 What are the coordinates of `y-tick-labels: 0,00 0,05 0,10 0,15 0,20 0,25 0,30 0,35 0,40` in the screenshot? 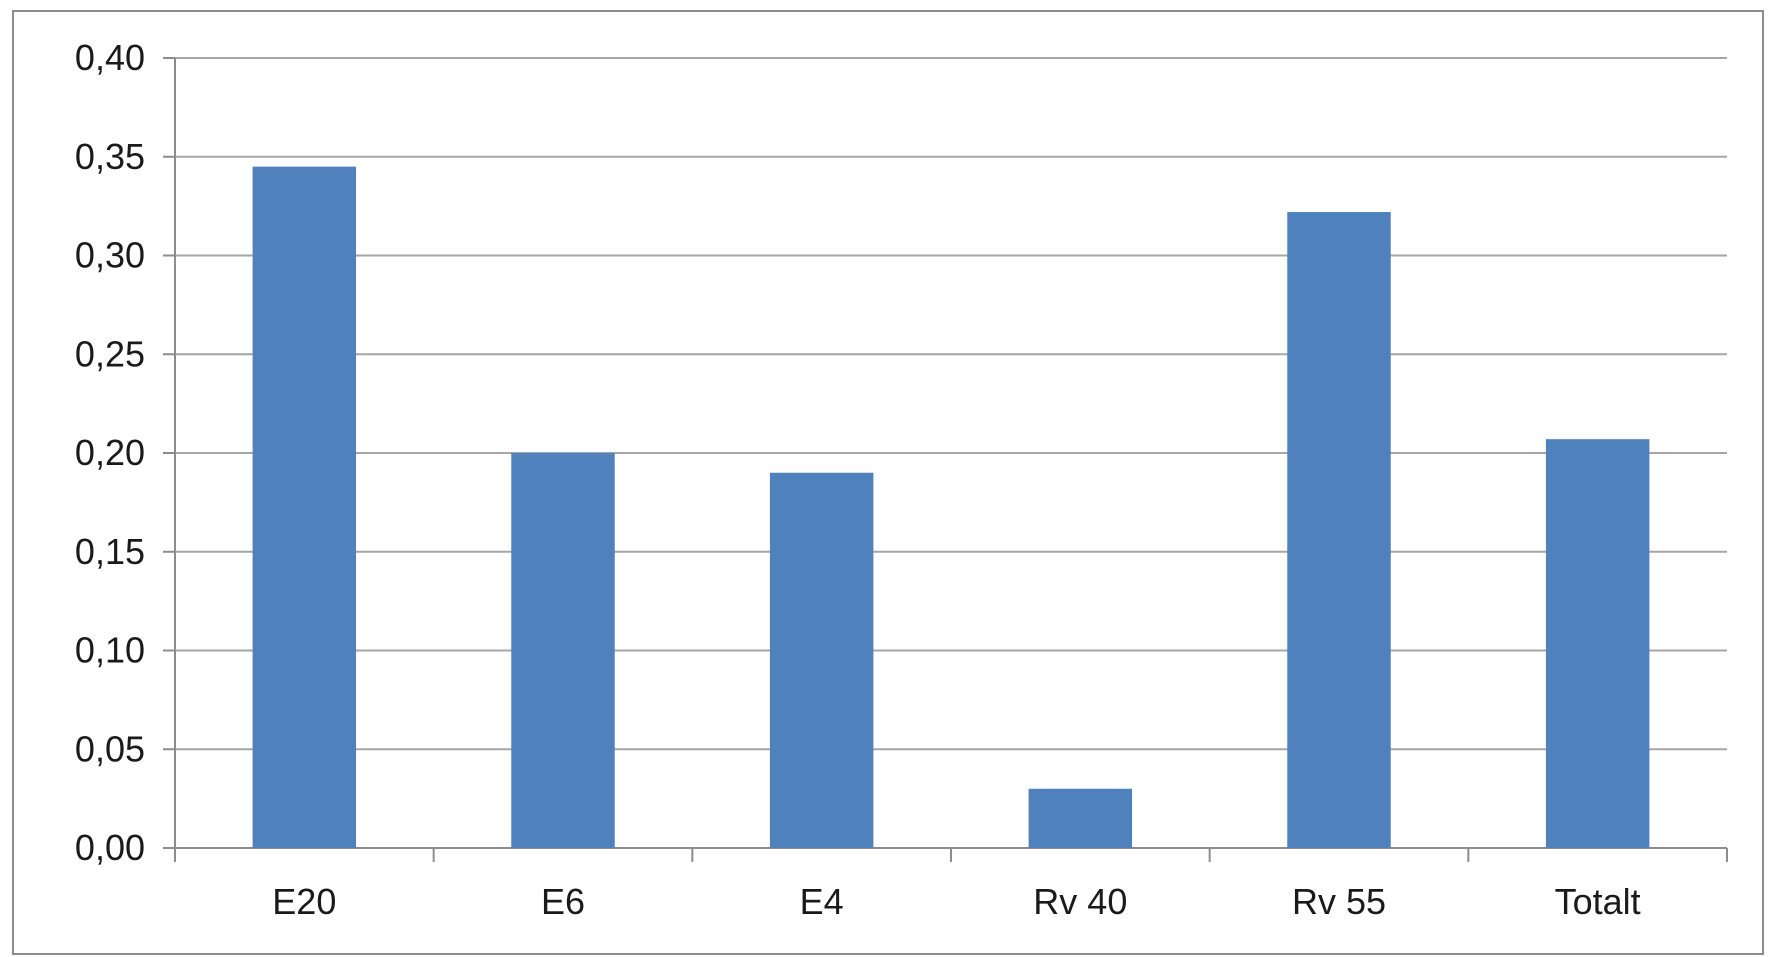 It's located at (110, 452).